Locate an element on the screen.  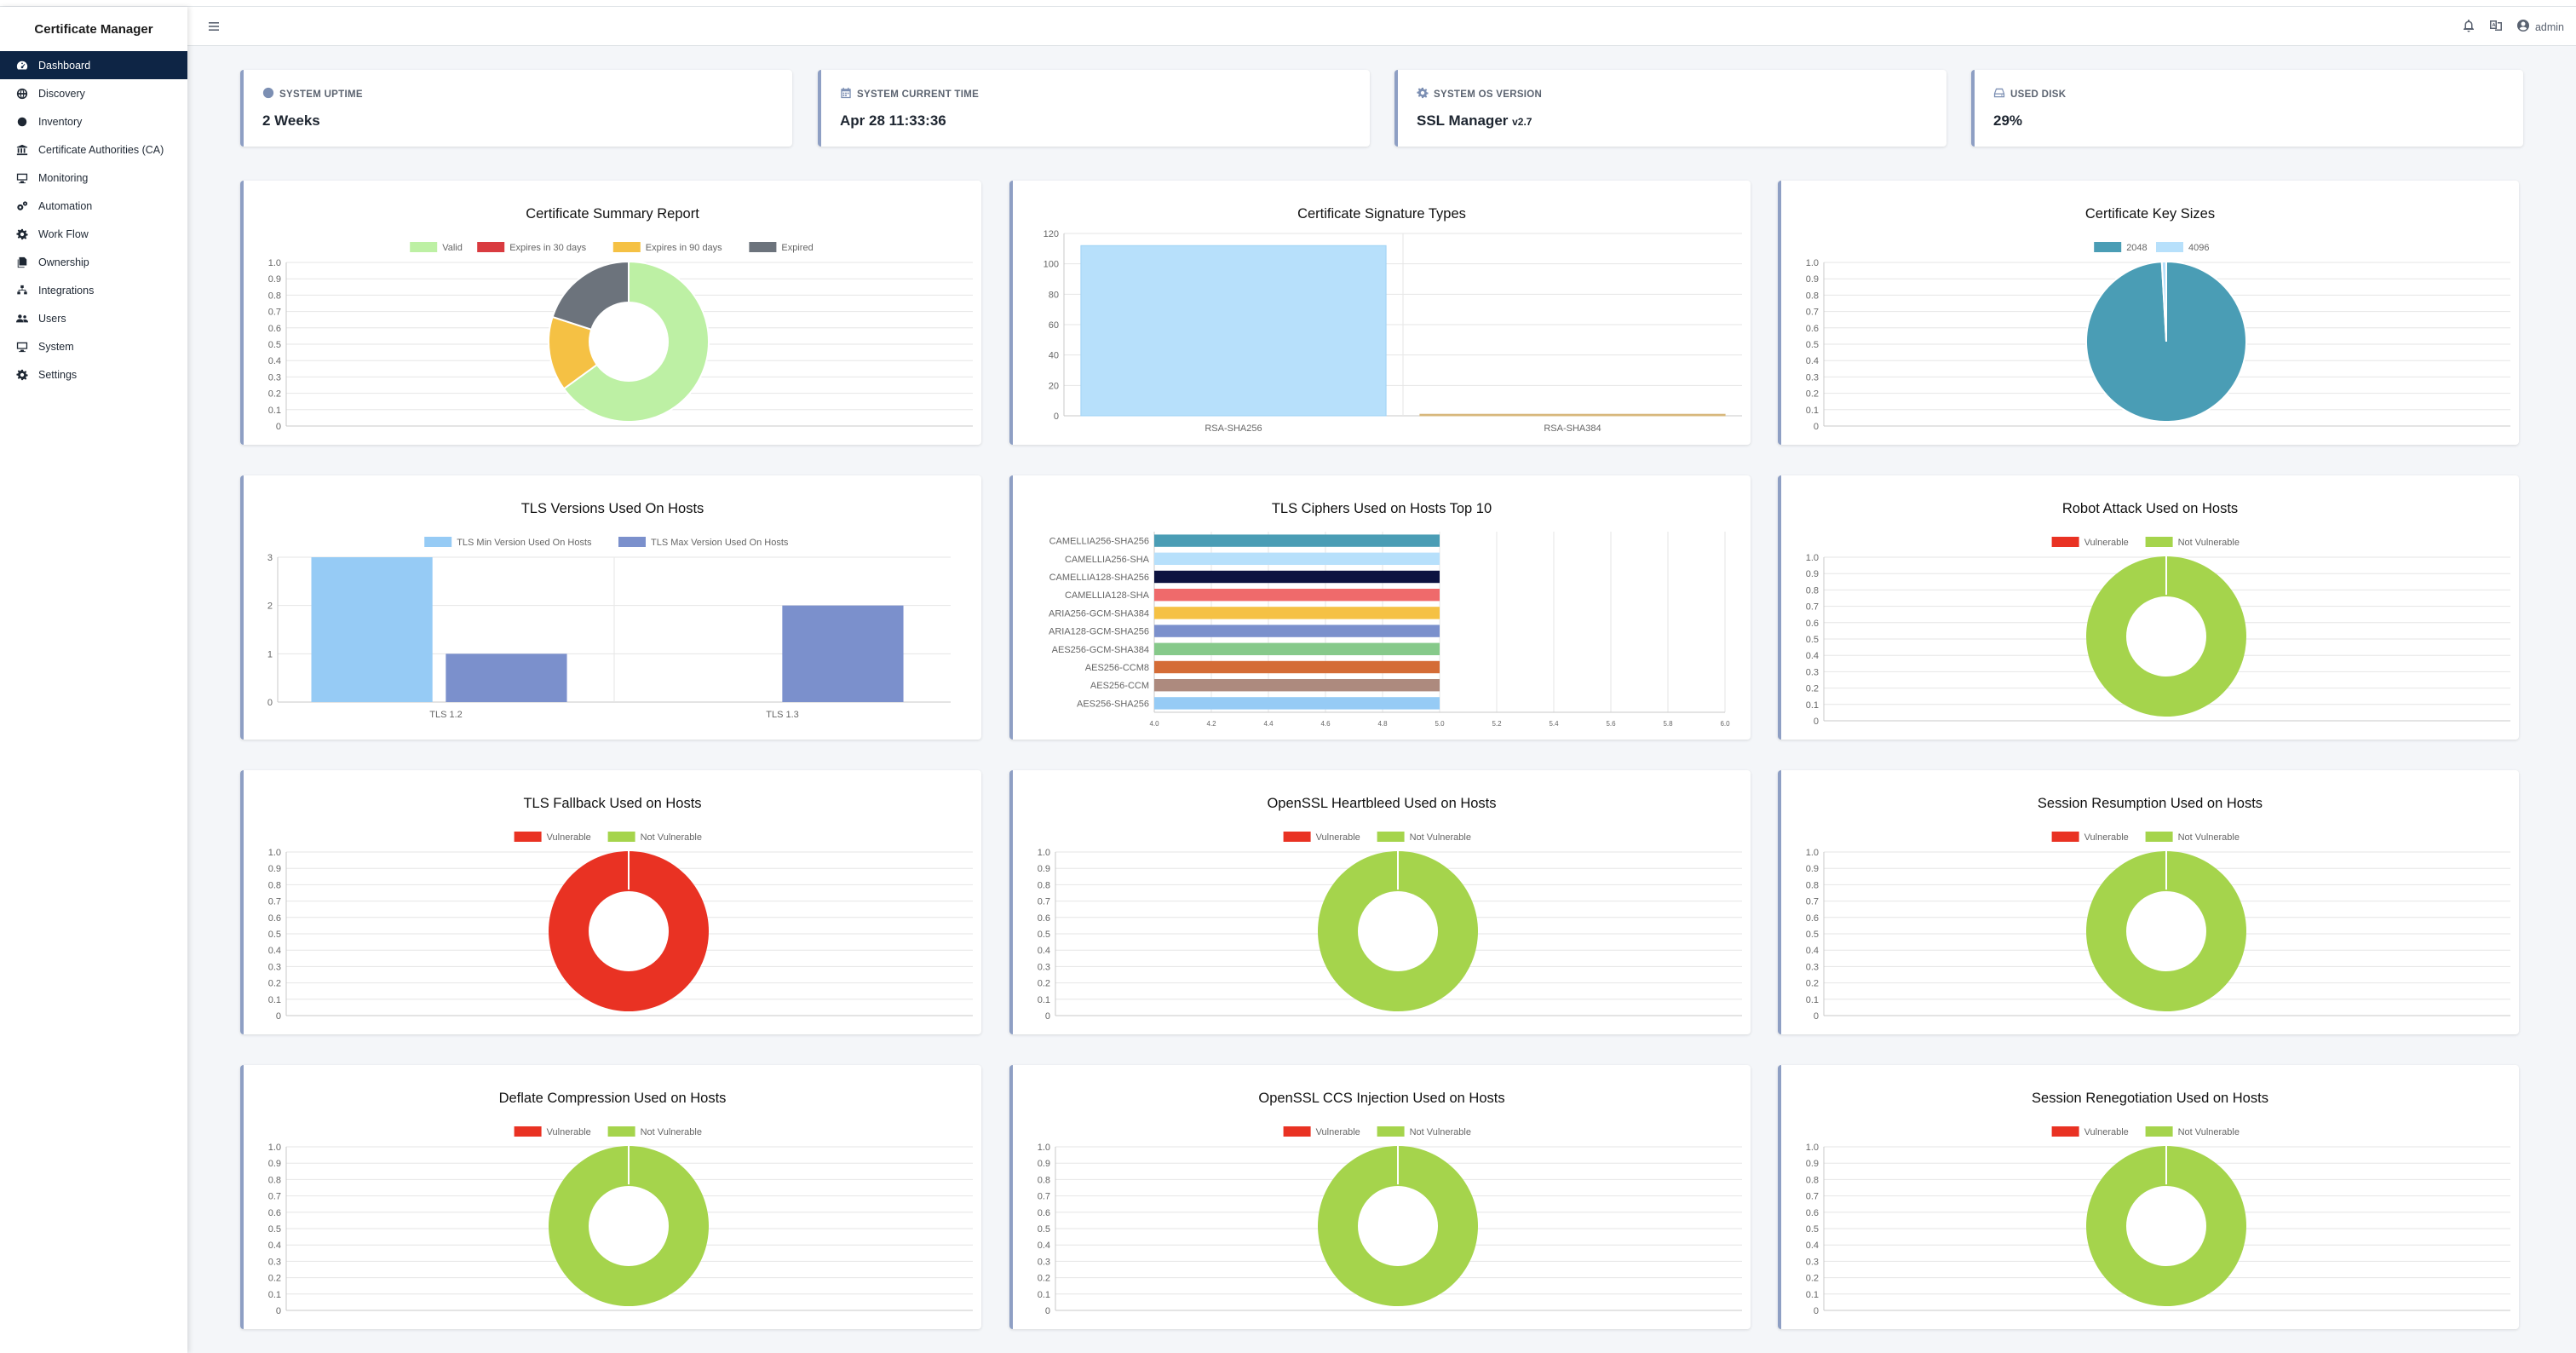
sidebar-item-monitoring: Monitoring is located at coordinates (94, 178).